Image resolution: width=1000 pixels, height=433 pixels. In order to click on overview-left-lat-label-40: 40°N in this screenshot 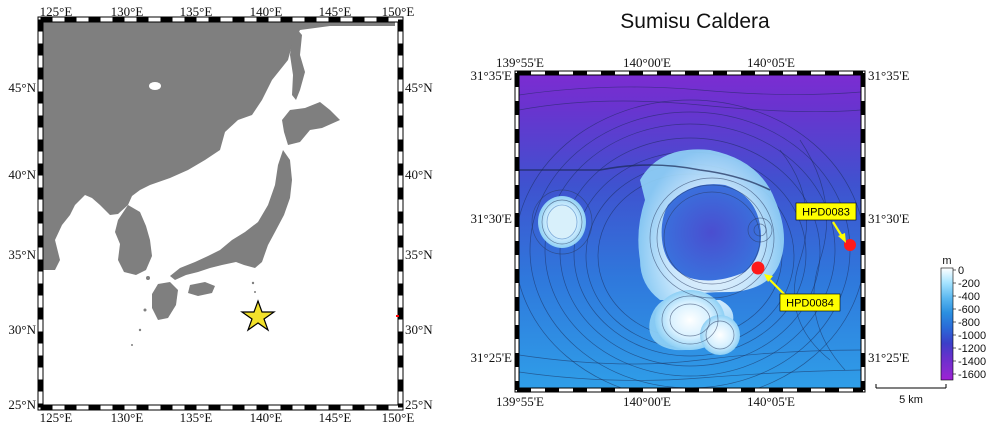, I will do `click(22, 174)`.